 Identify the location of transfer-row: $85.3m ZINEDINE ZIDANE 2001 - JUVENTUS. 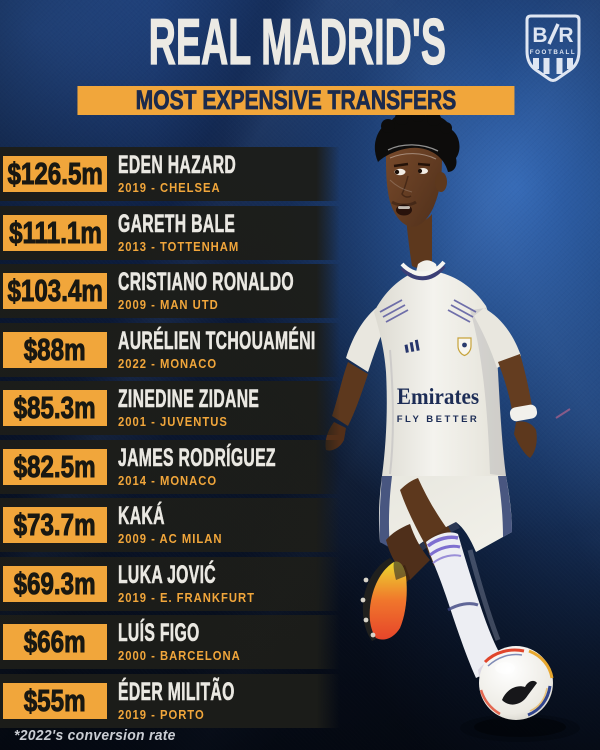
(170, 408).